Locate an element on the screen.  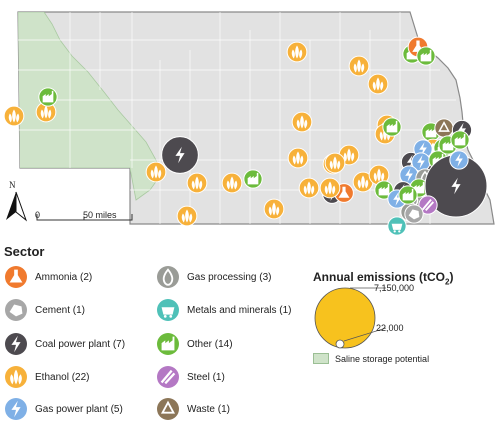
emissions-max-circle is located at coordinates (345, 318).